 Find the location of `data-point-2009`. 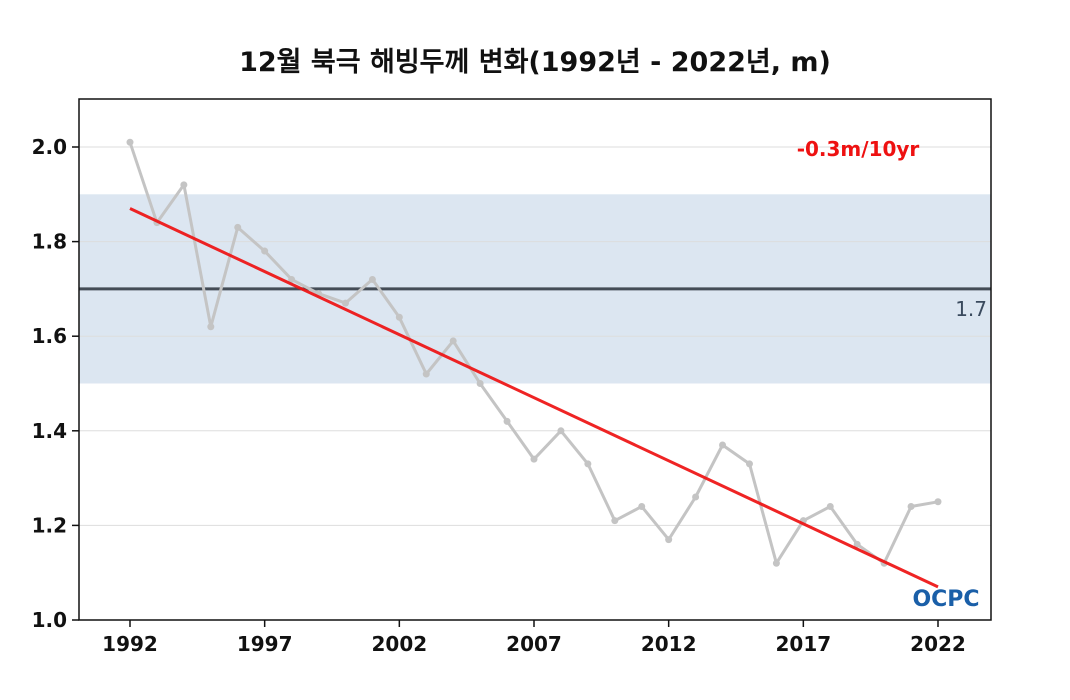

data-point-2009 is located at coordinates (588, 464).